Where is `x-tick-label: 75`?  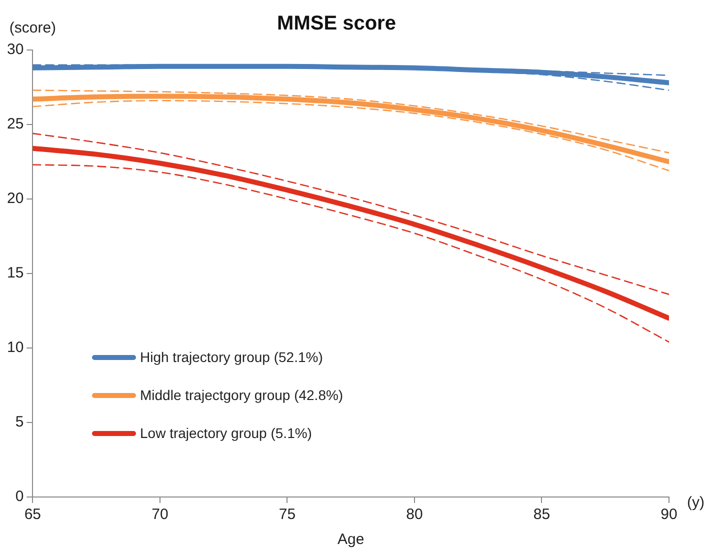
x-tick-label: 75 is located at coordinates (287, 515).